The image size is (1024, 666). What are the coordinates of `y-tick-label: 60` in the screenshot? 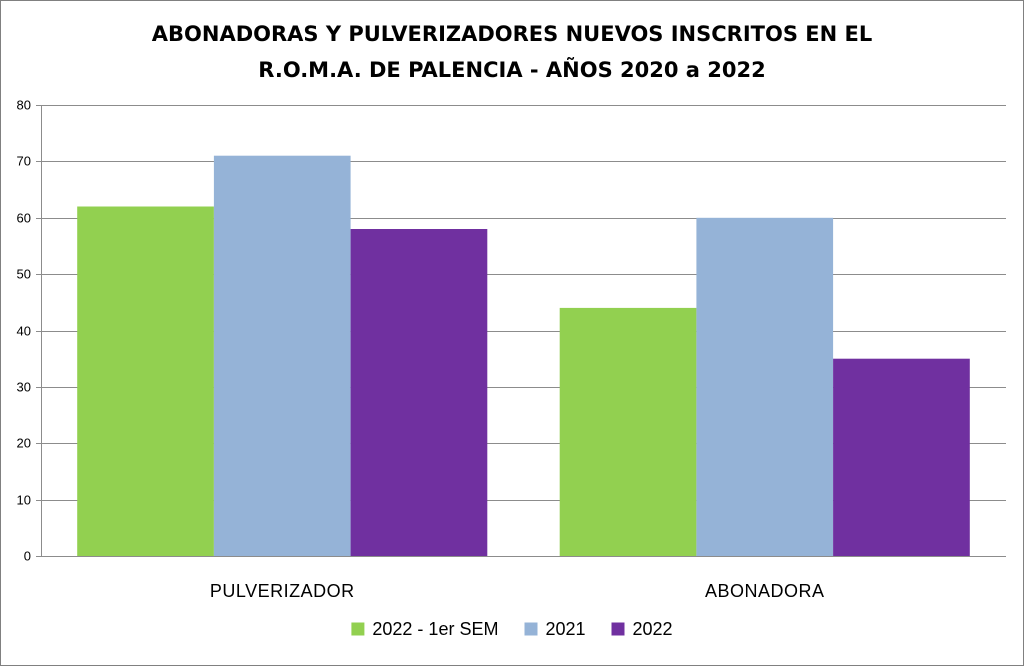 It's located at (24, 218).